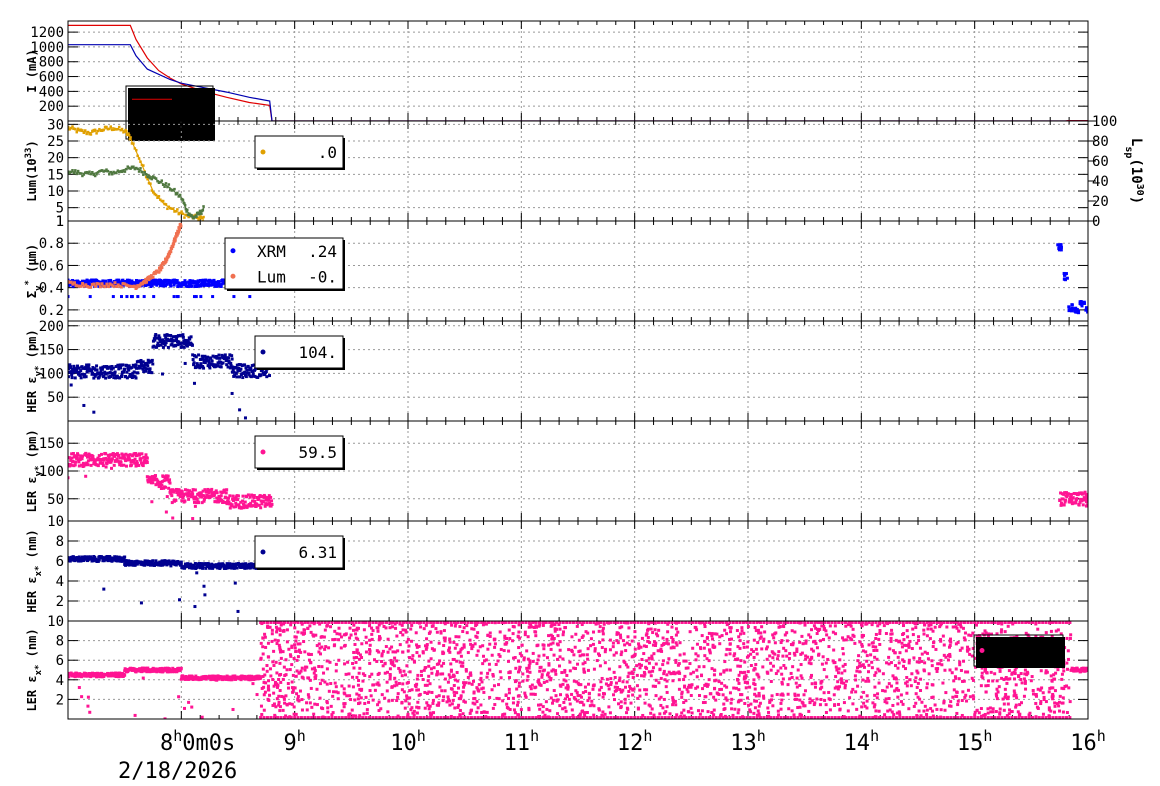  What do you see at coordinates (1100, 182) in the screenshot?
I see `y2-tick-label: 40` at bounding box center [1100, 182].